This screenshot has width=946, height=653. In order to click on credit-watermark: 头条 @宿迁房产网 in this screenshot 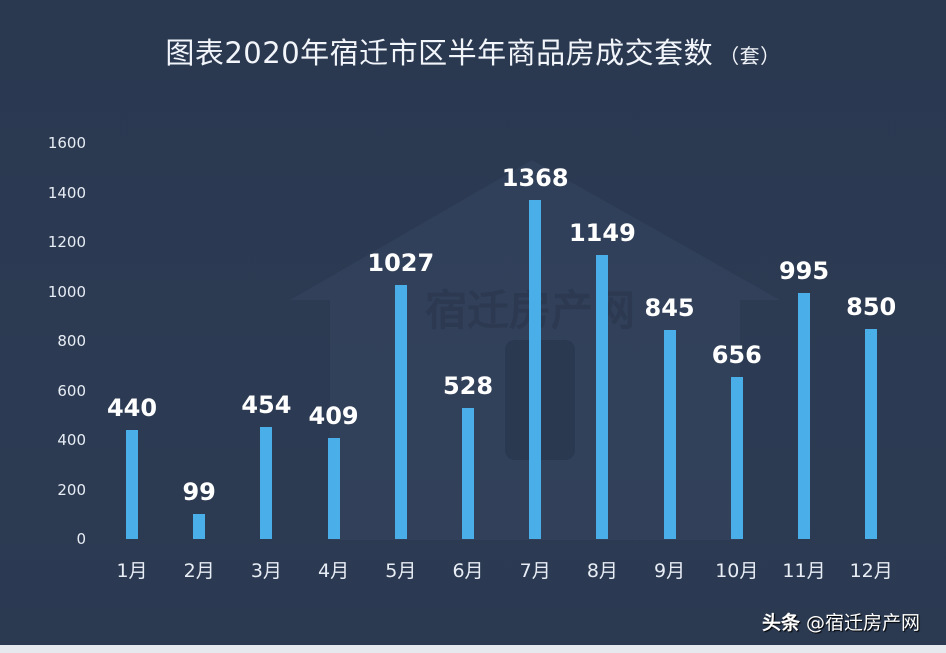, I will do `click(841, 621)`.